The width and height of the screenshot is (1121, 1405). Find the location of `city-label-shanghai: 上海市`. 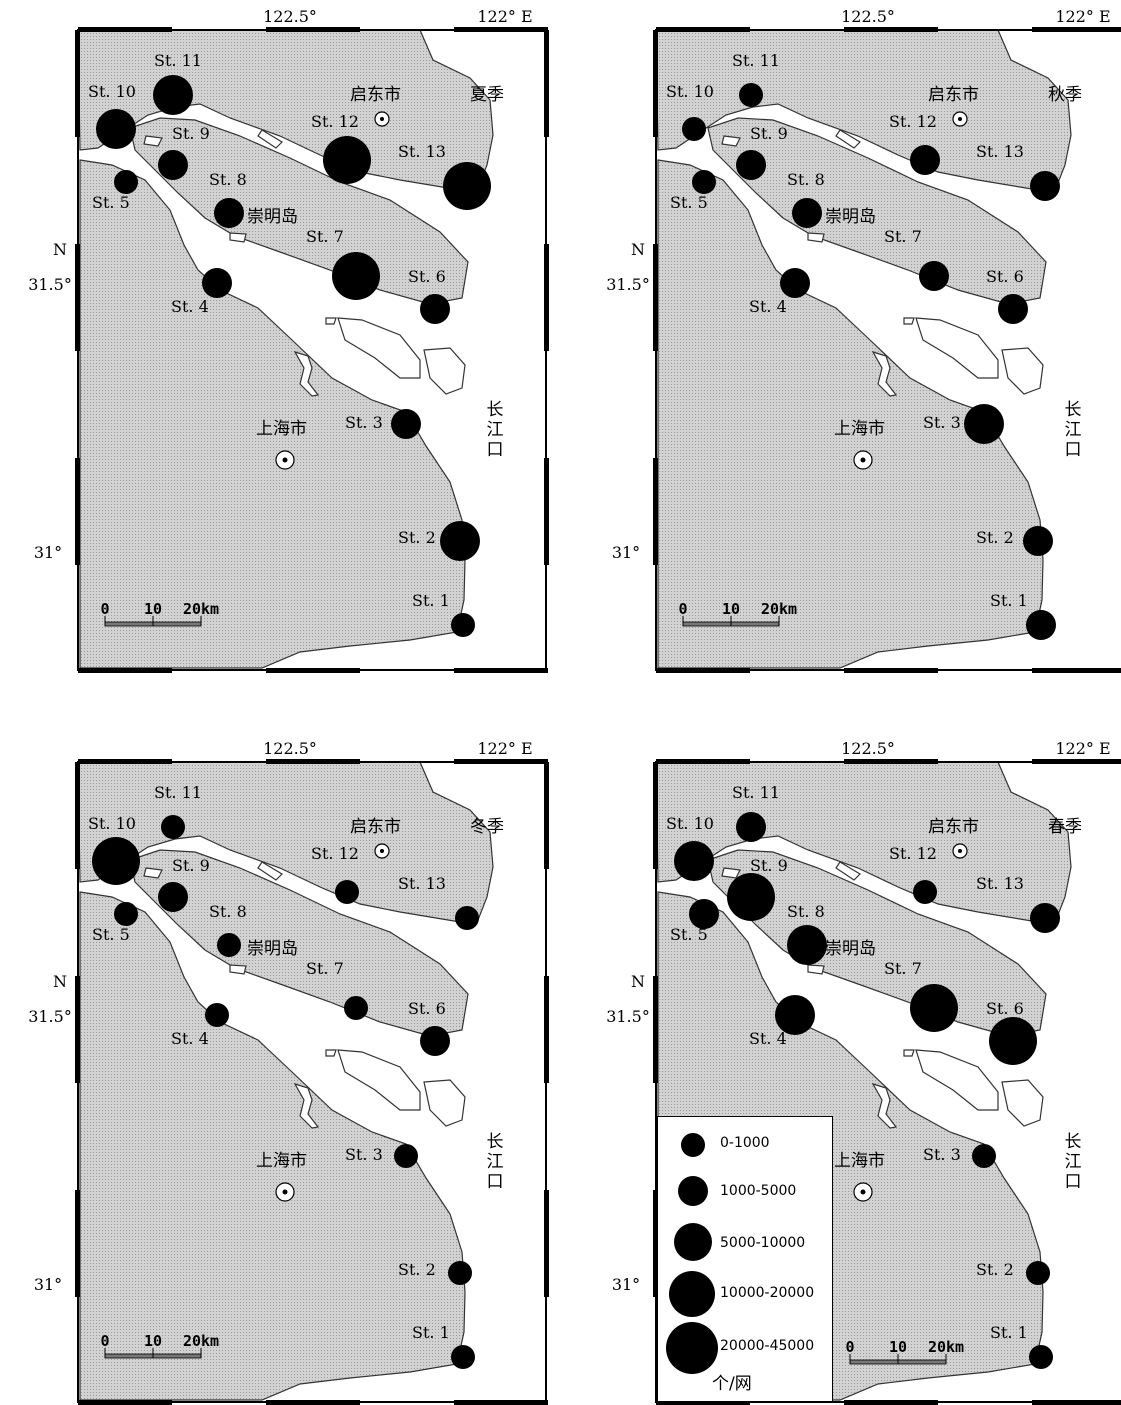

city-label-shanghai: 上海市 is located at coordinates (281, 1161).